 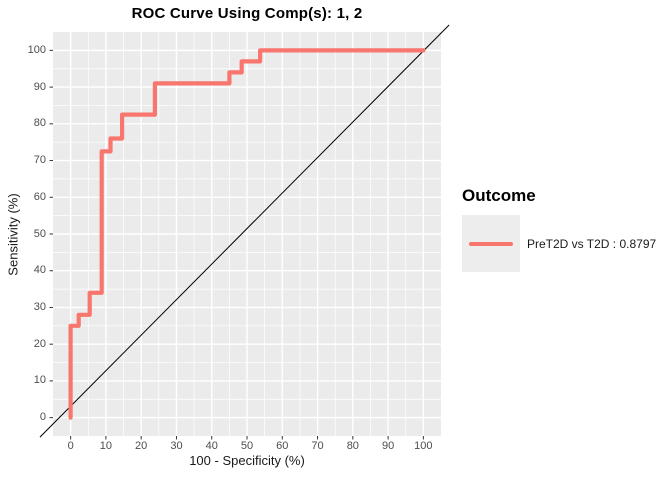 I want to click on x-tick-label: 80, so click(x=352, y=446).